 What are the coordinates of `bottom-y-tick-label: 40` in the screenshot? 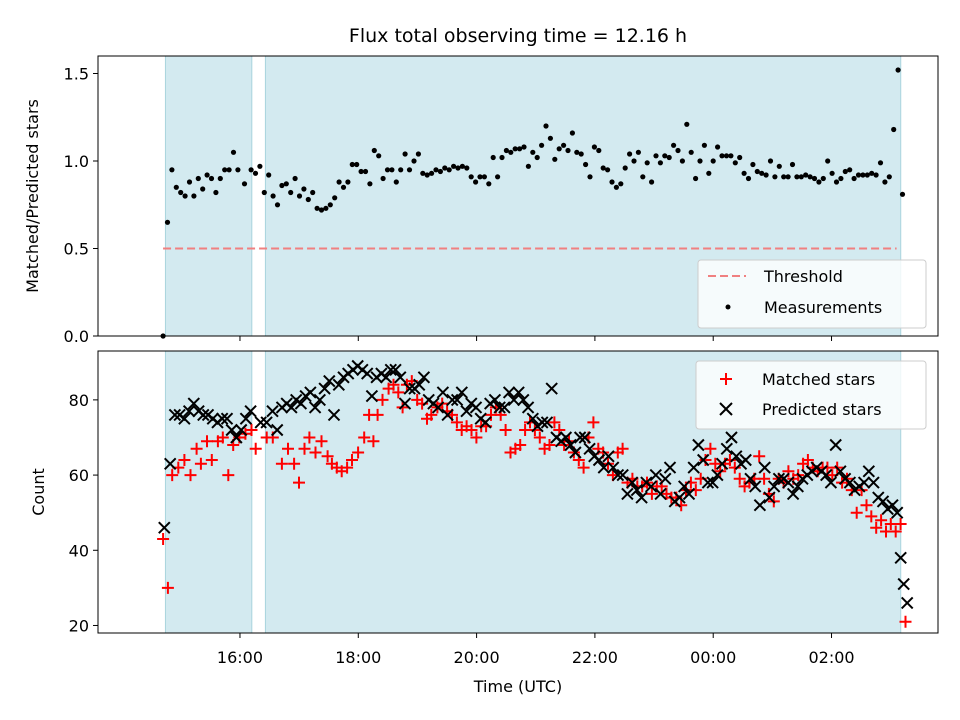 It's located at (79, 550).